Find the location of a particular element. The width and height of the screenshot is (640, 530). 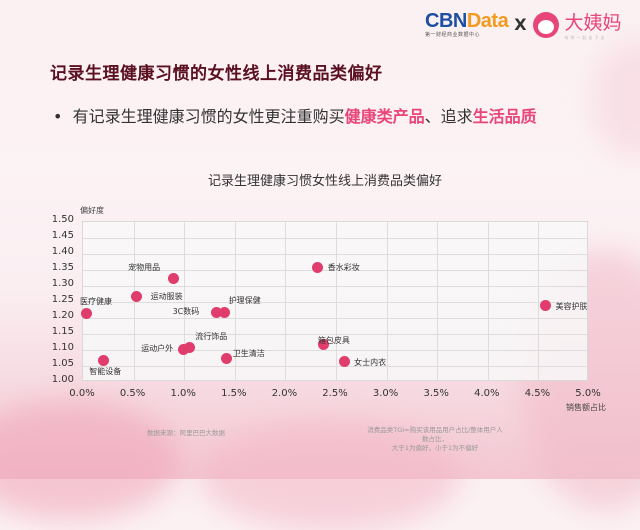

data-point-label: 箱包皮具 is located at coordinates (333, 341).